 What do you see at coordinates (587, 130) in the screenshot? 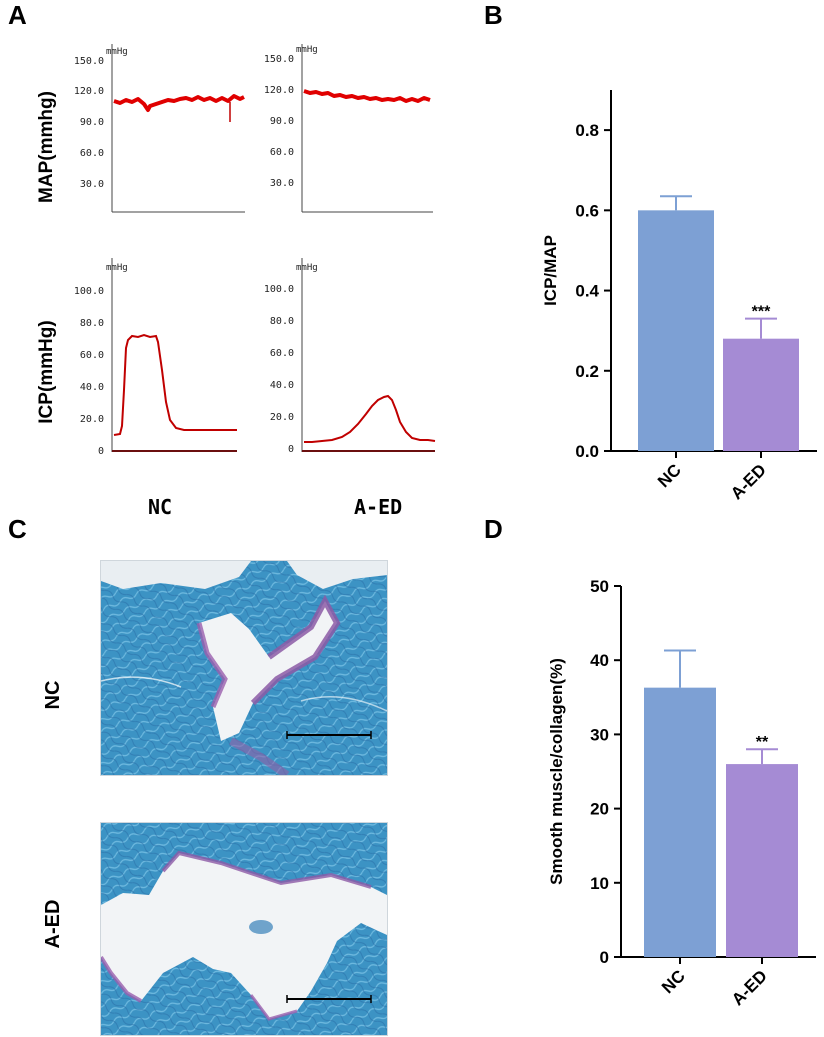
I see `y-tick-label: 0.8` at bounding box center [587, 130].